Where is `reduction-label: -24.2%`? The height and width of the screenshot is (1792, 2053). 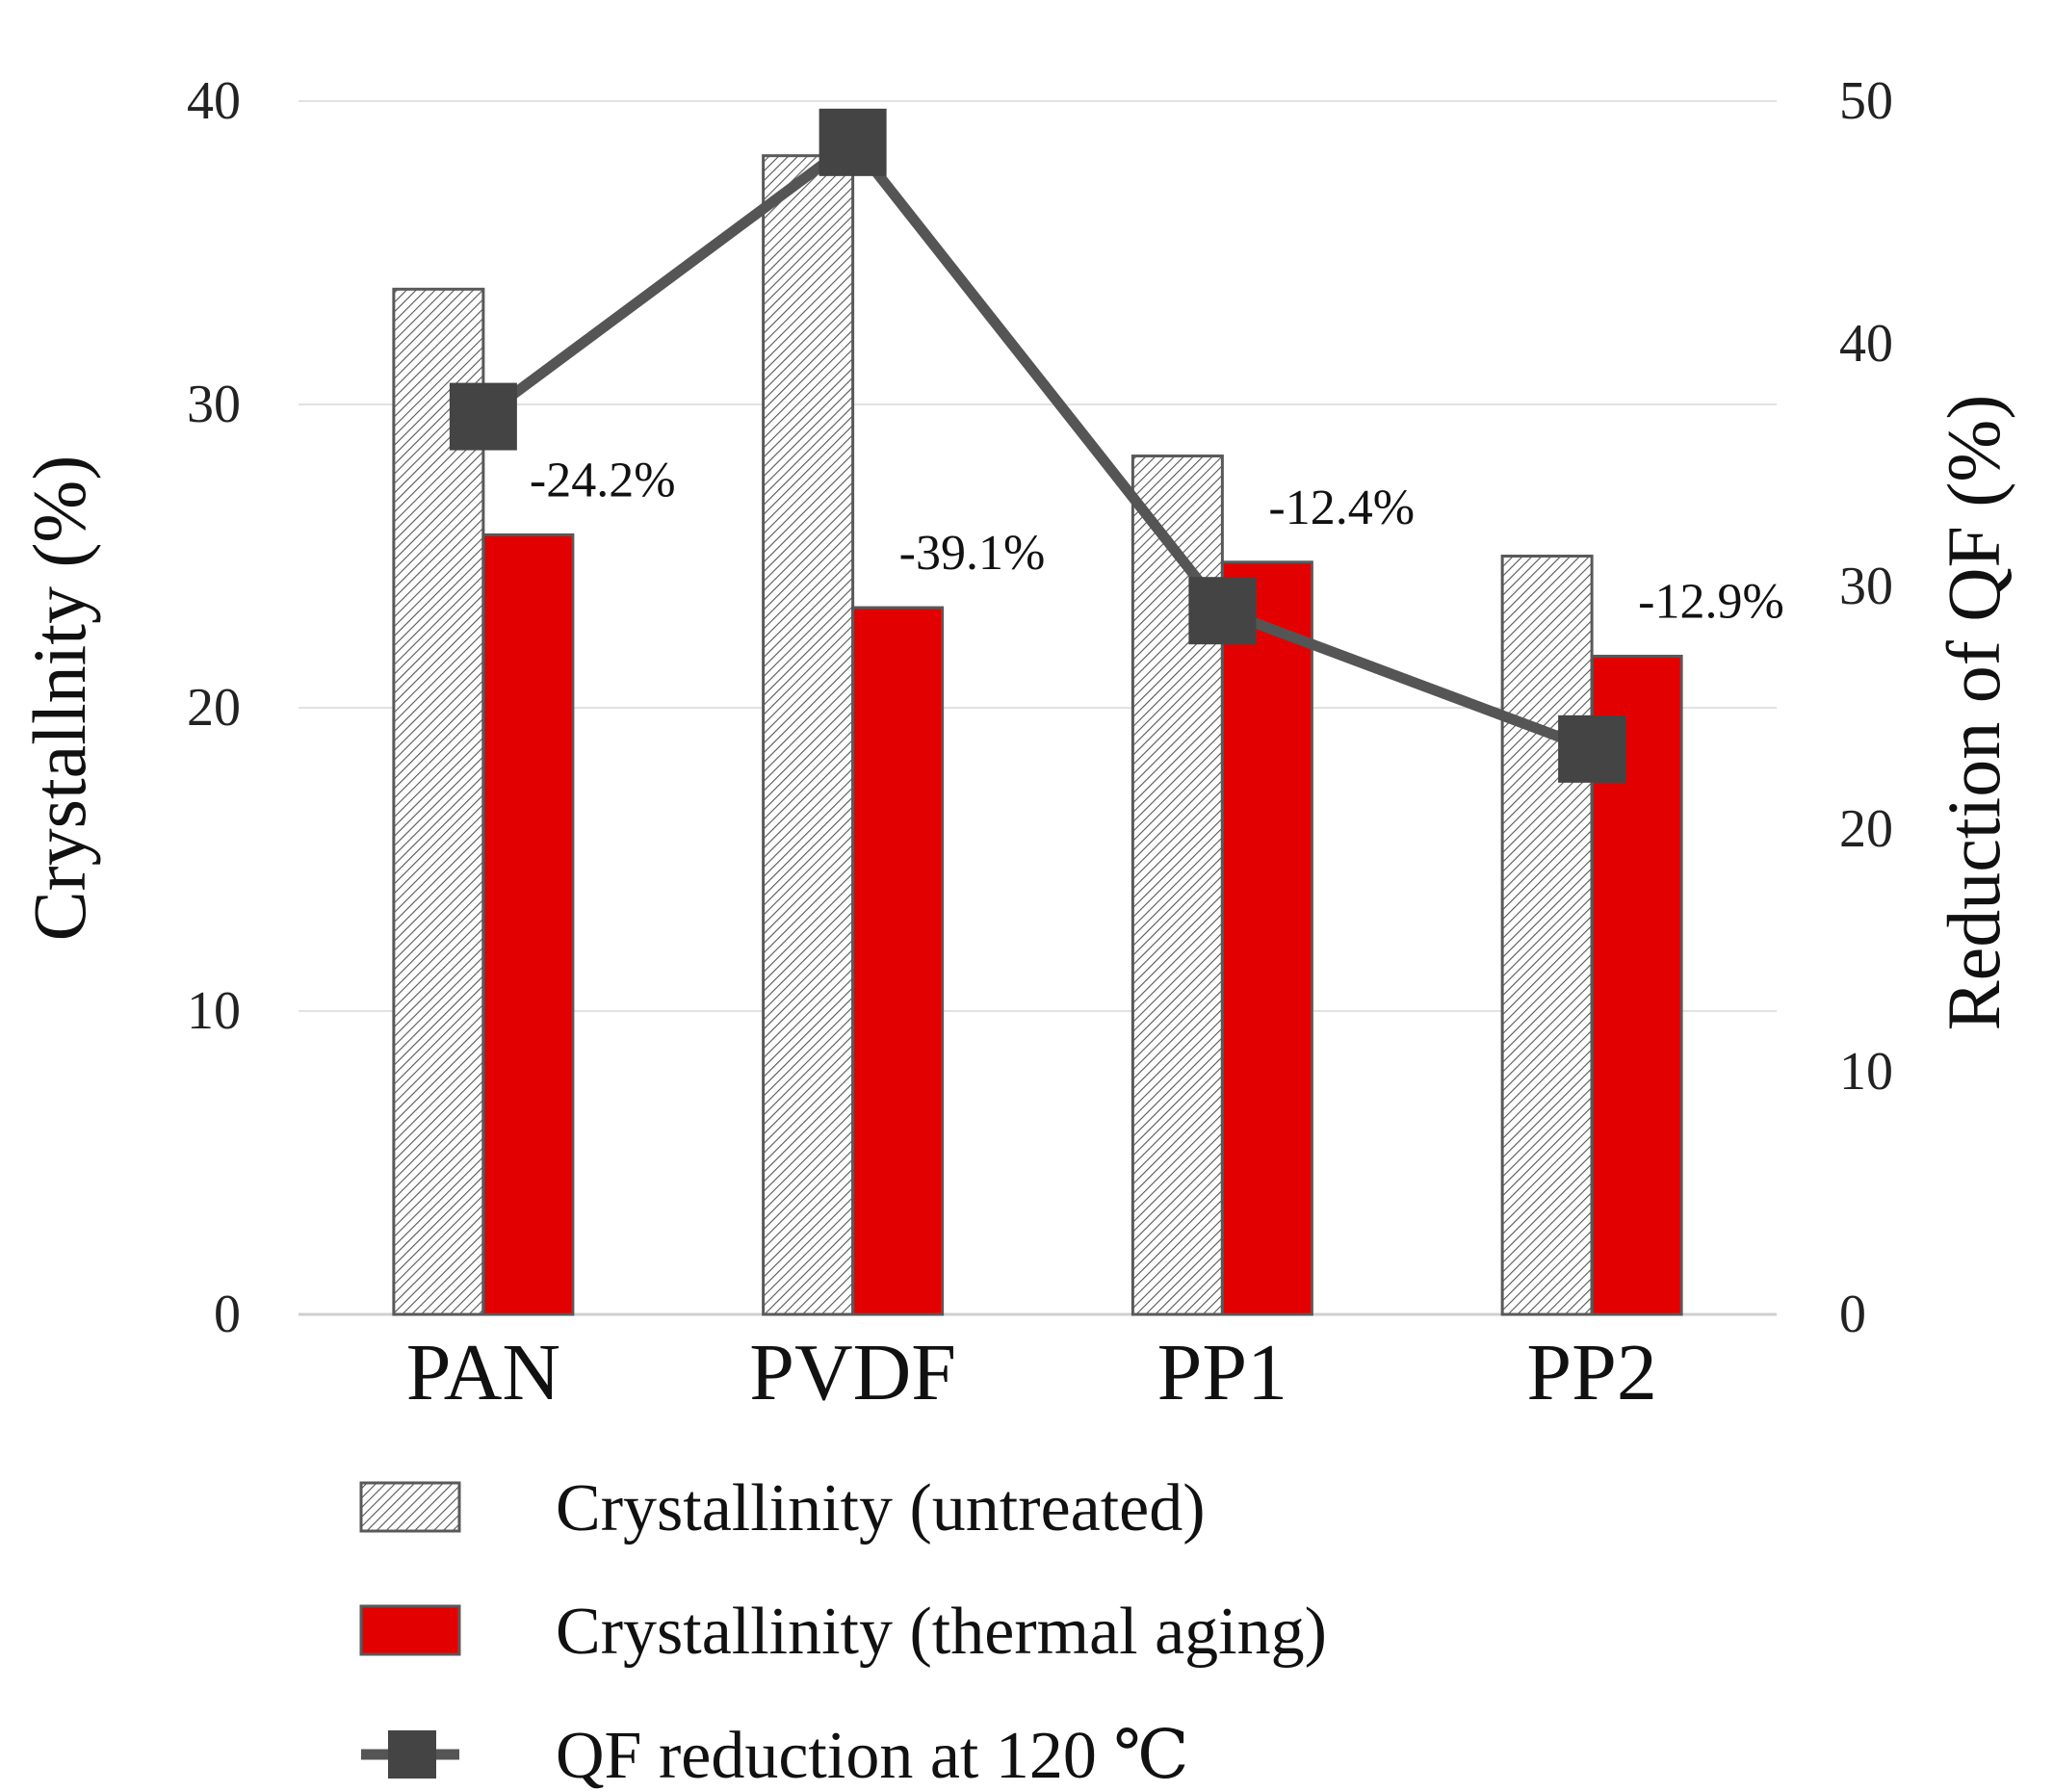
reduction-label: -24.2% is located at coordinates (603, 480).